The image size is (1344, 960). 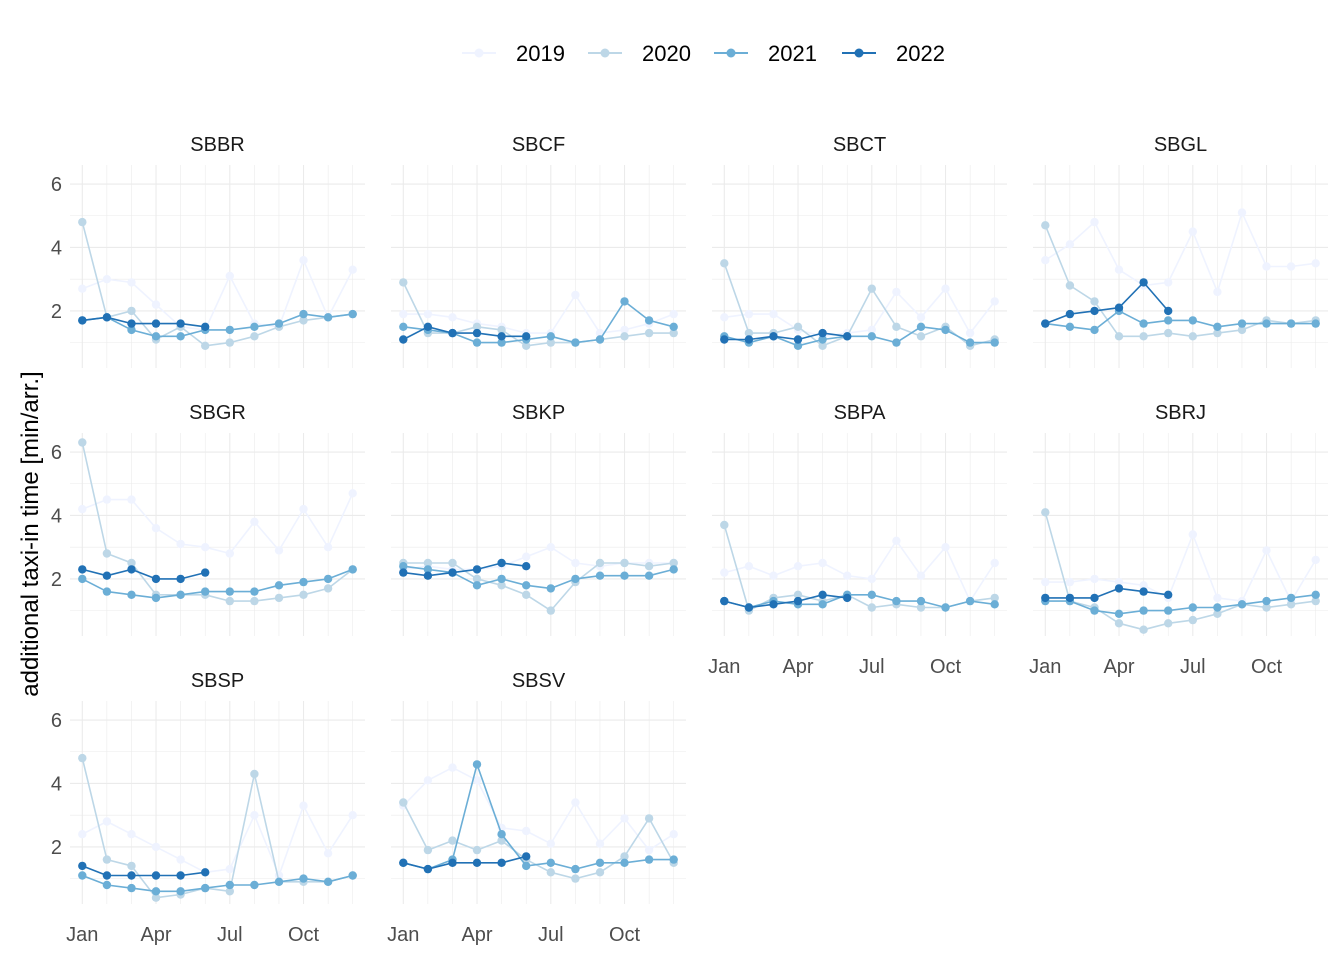 What do you see at coordinates (56, 248) in the screenshot?
I see `y-tick-label: 4` at bounding box center [56, 248].